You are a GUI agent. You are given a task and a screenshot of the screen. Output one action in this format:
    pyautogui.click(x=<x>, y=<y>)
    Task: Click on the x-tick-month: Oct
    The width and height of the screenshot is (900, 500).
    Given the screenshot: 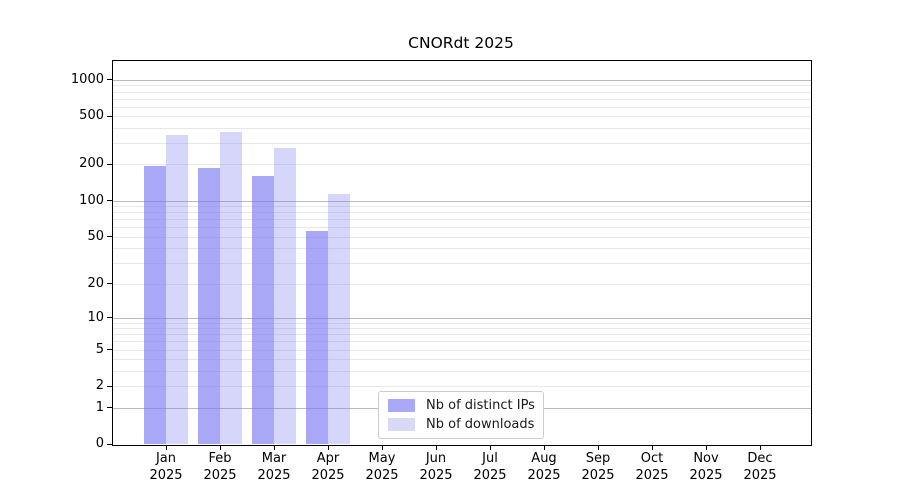 What is the action you would take?
    pyautogui.click(x=652, y=458)
    